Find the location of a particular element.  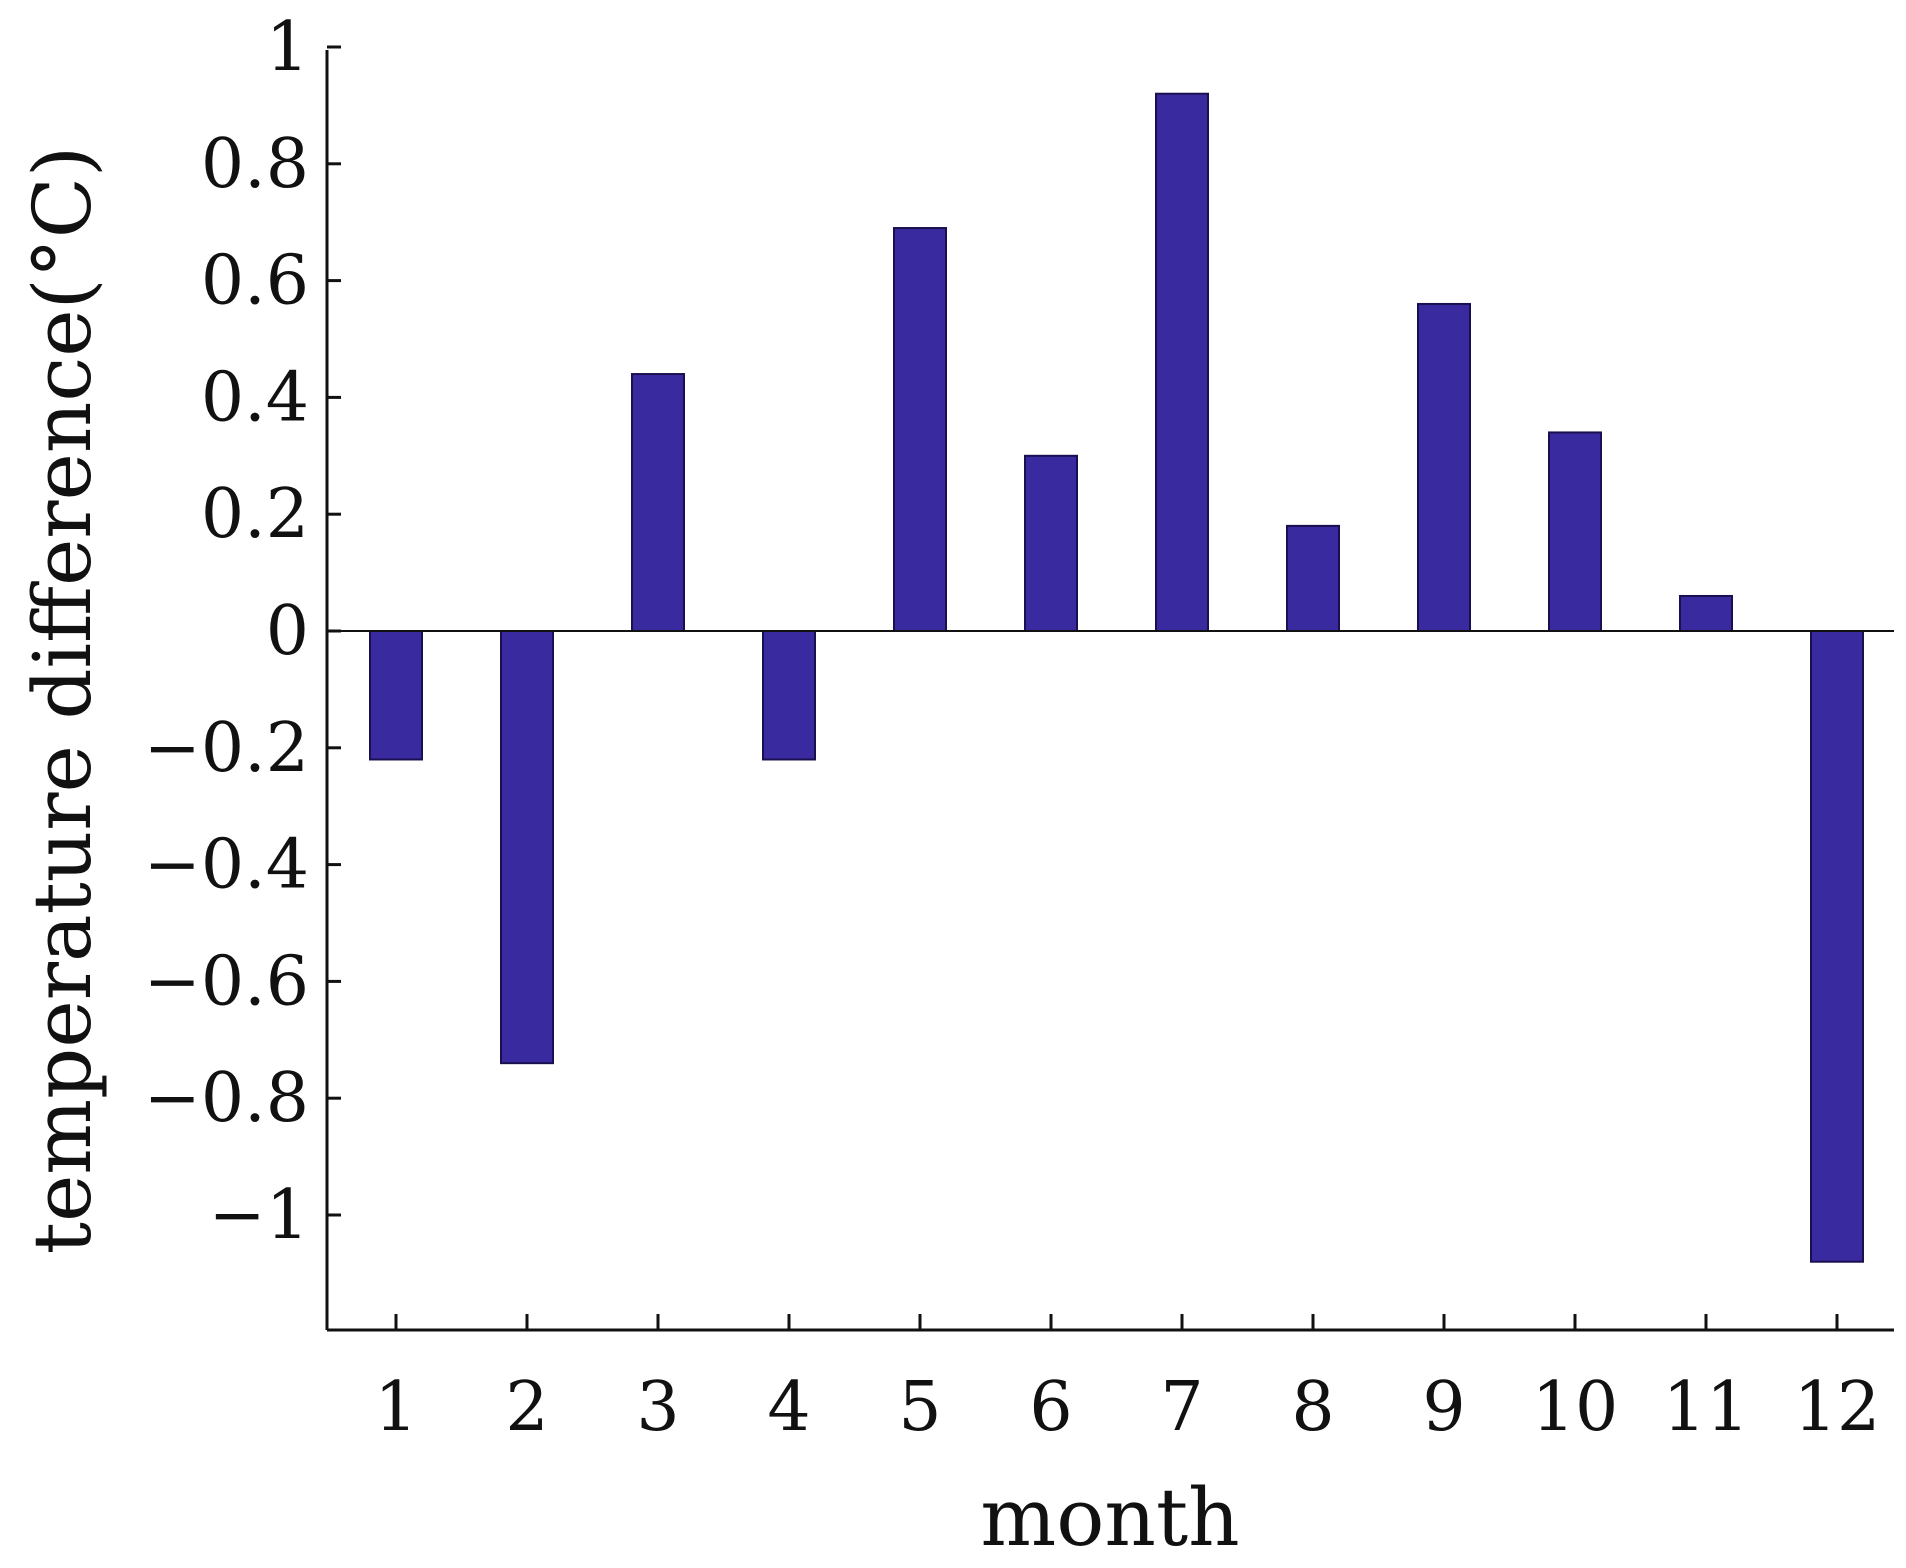

y-tick-label: 0.4 is located at coordinates (255, 397).